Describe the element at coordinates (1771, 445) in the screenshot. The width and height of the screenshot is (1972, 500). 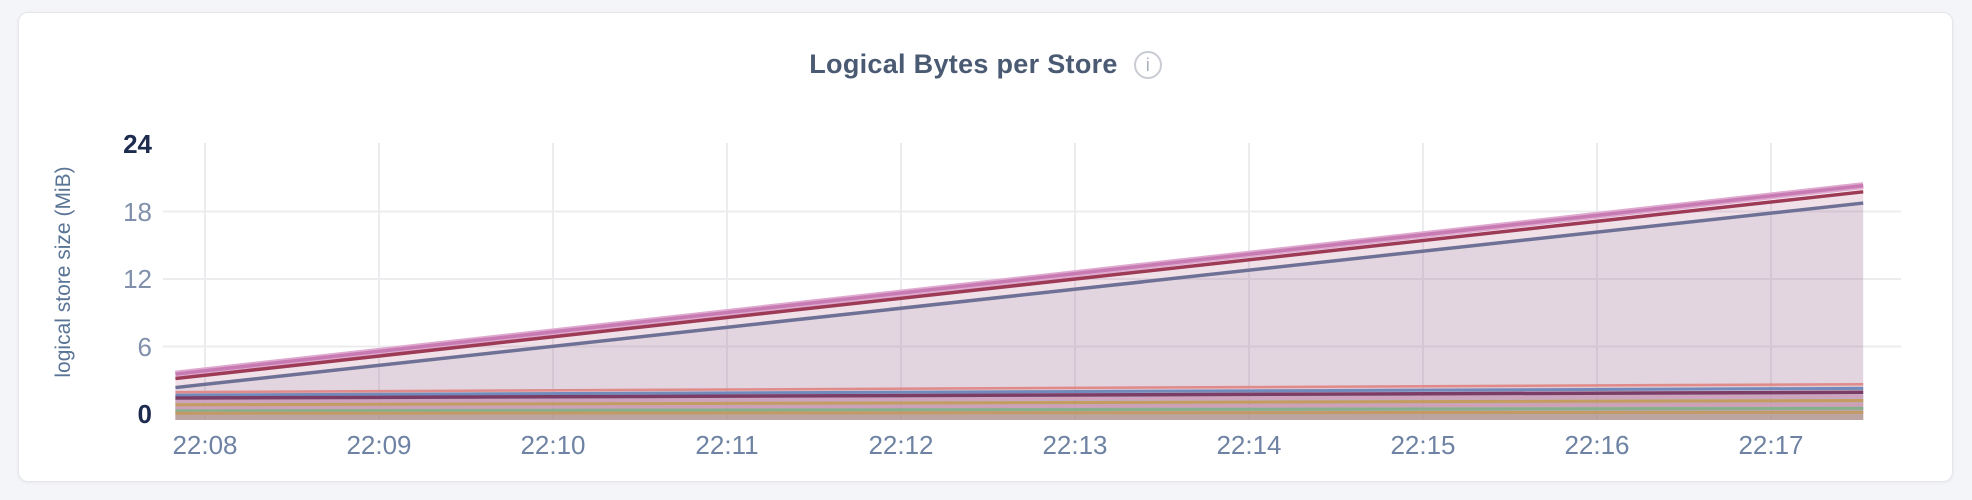
I see `x-tick-label: 22:17` at that location.